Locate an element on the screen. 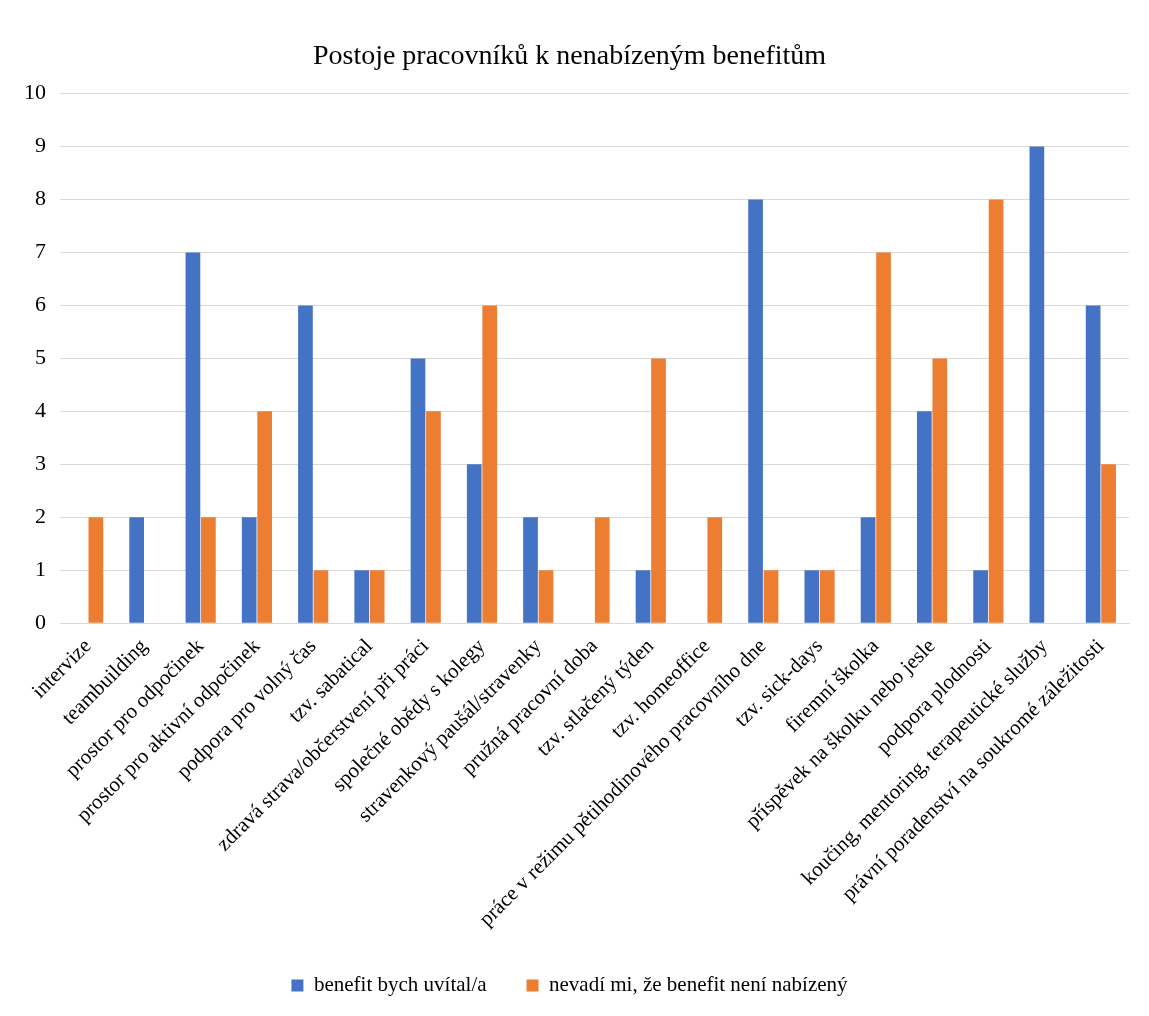  y-tick-label: 10 is located at coordinates (35, 92).